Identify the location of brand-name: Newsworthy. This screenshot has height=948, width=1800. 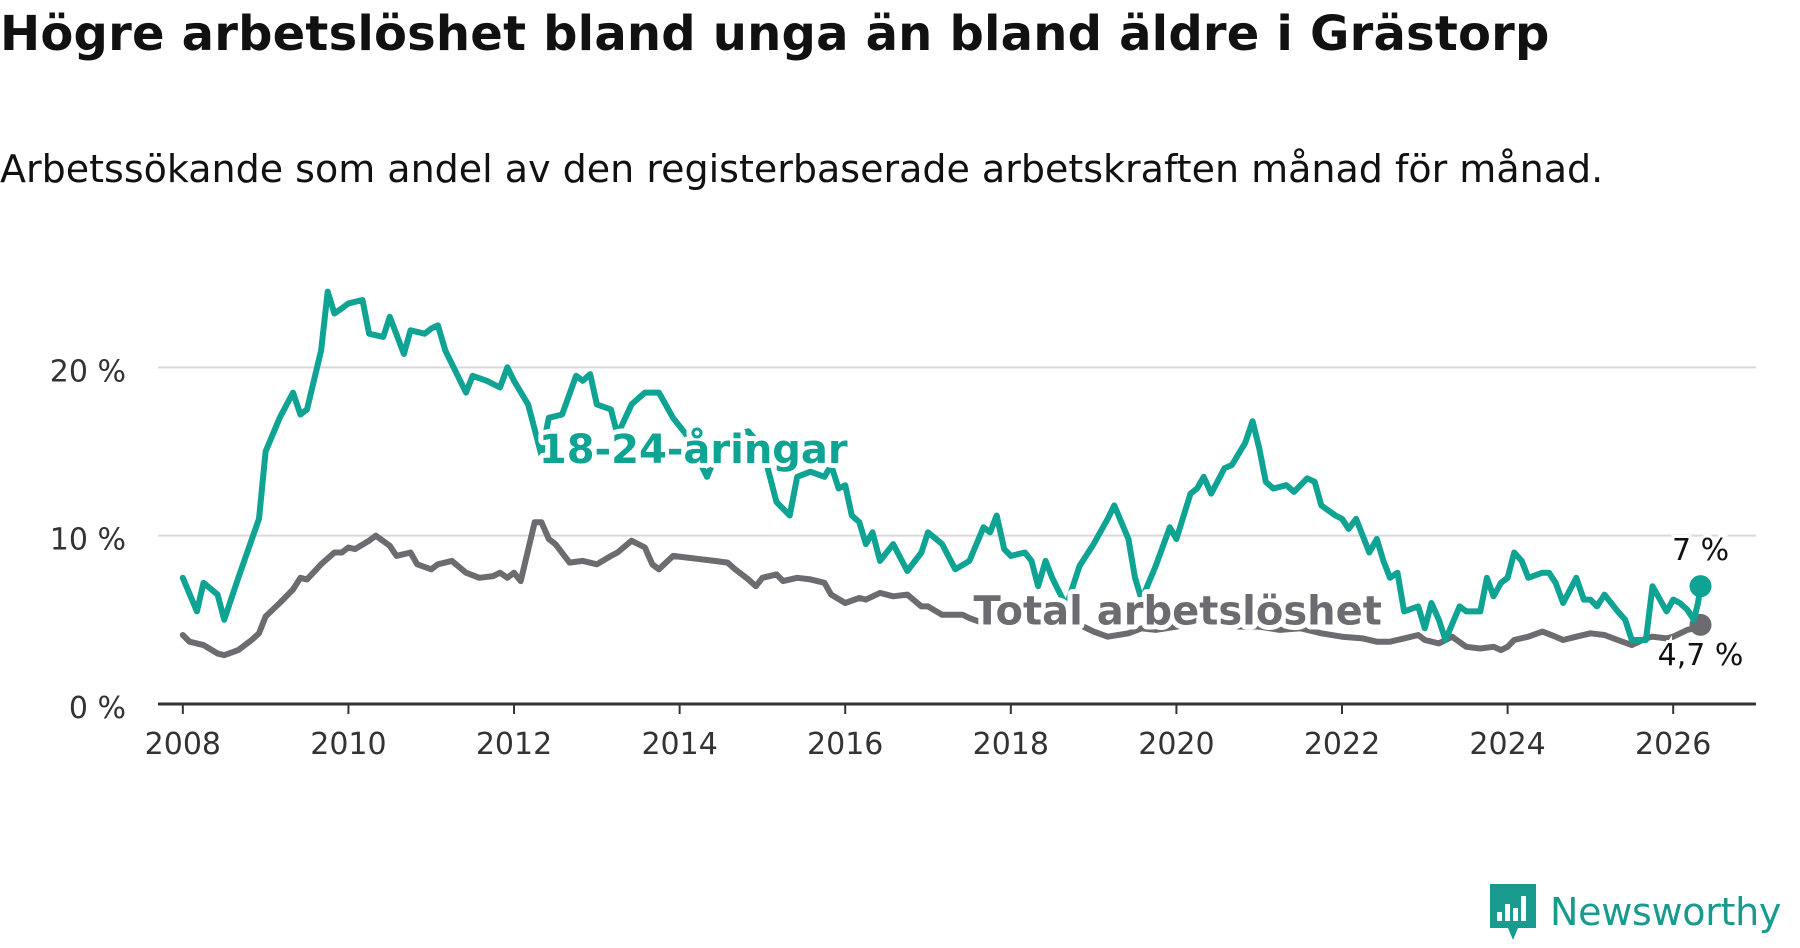
(1666, 912).